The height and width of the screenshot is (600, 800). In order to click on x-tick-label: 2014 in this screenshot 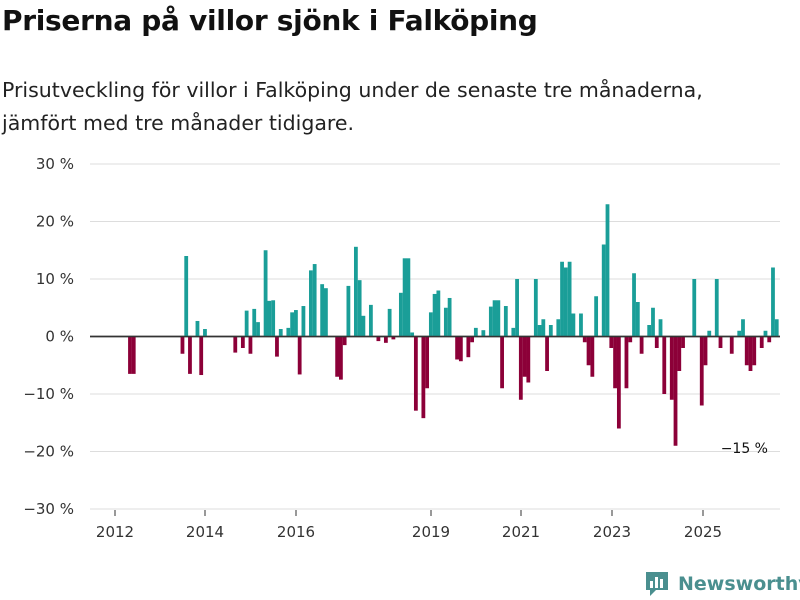, I will do `click(205, 532)`.